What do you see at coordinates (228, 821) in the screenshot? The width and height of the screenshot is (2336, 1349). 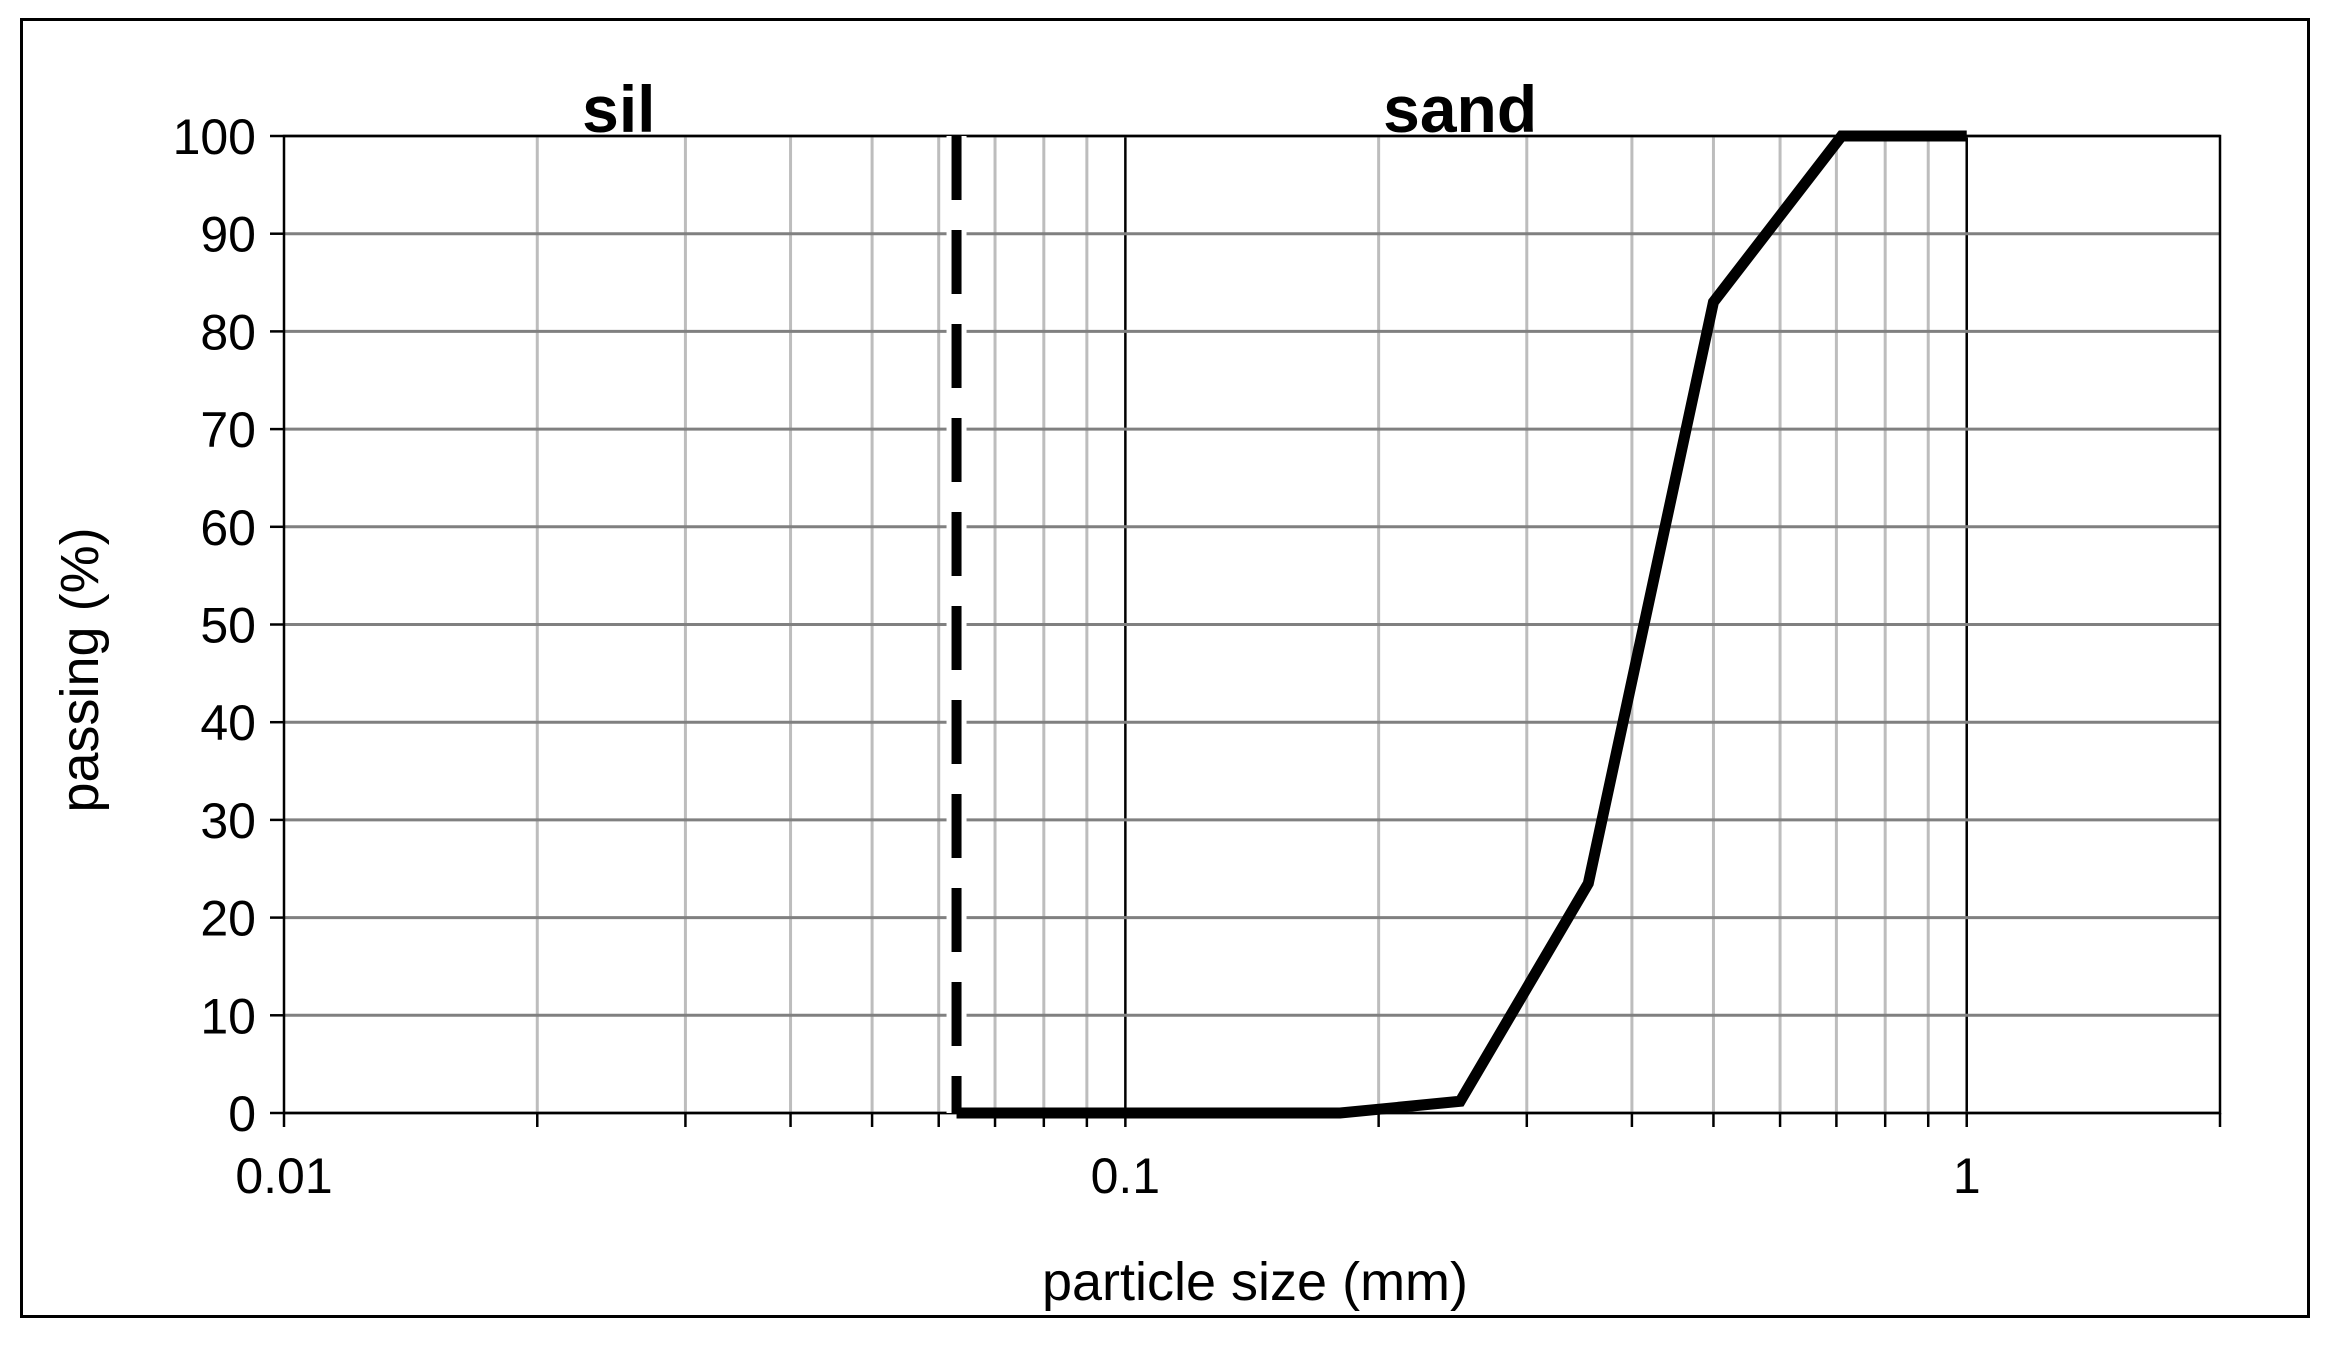 I see `y-tick-label: 30` at bounding box center [228, 821].